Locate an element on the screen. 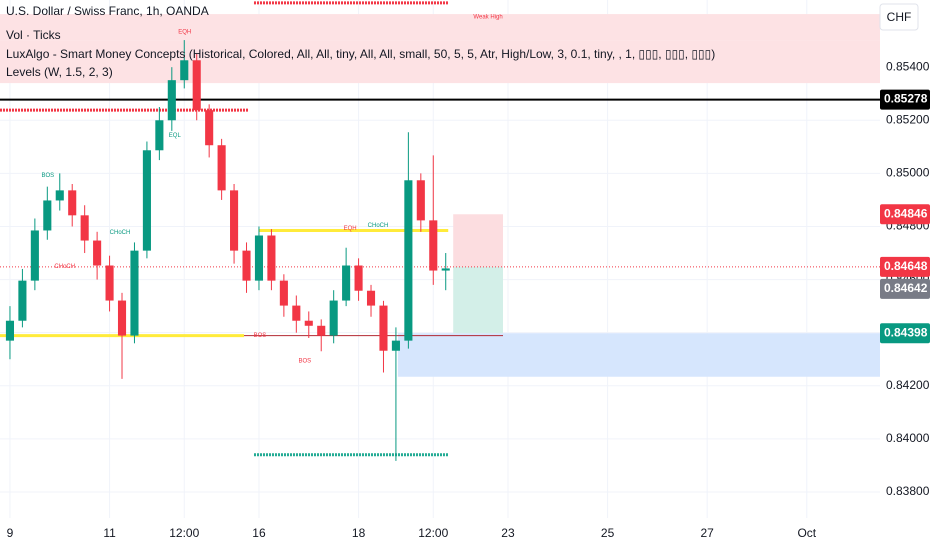 This screenshot has height=550, width=932. time-axis is located at coordinates (466, 534).